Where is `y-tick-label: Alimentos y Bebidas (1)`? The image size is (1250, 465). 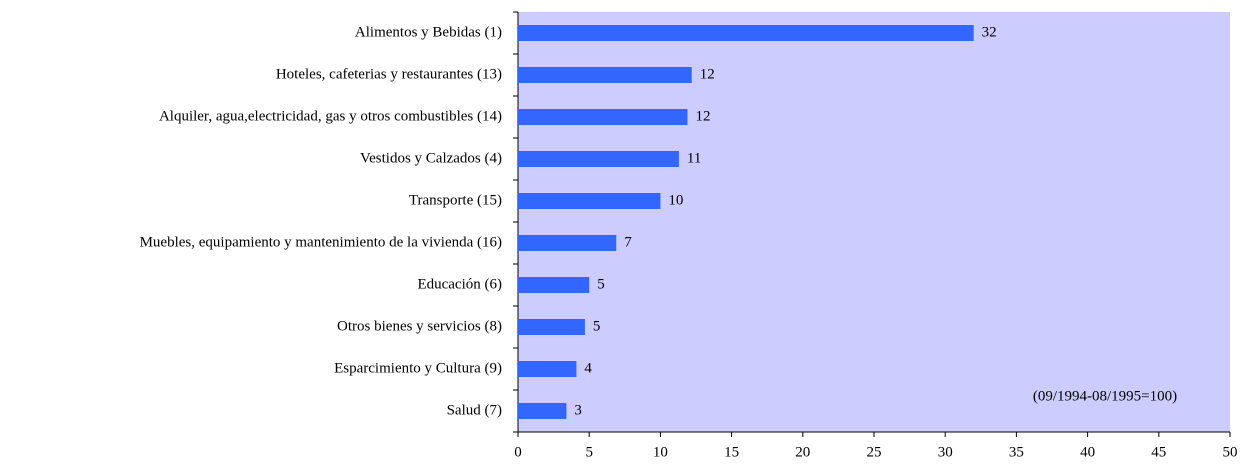 y-tick-label: Alimentos y Bebidas (1) is located at coordinates (428, 32).